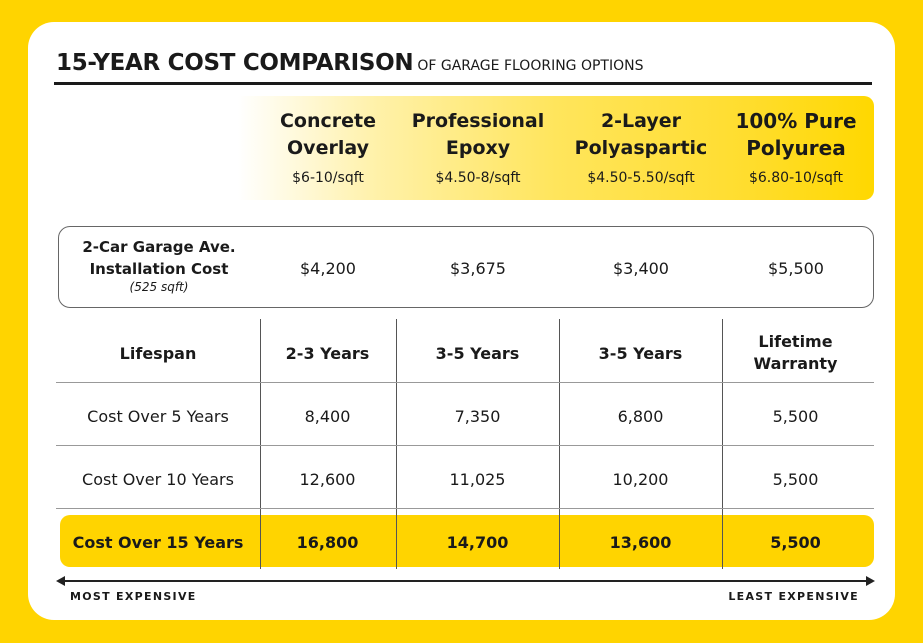 The image size is (923, 643). Describe the element at coordinates (327, 542) in the screenshot. I see `table-cell: 16,800` at that location.